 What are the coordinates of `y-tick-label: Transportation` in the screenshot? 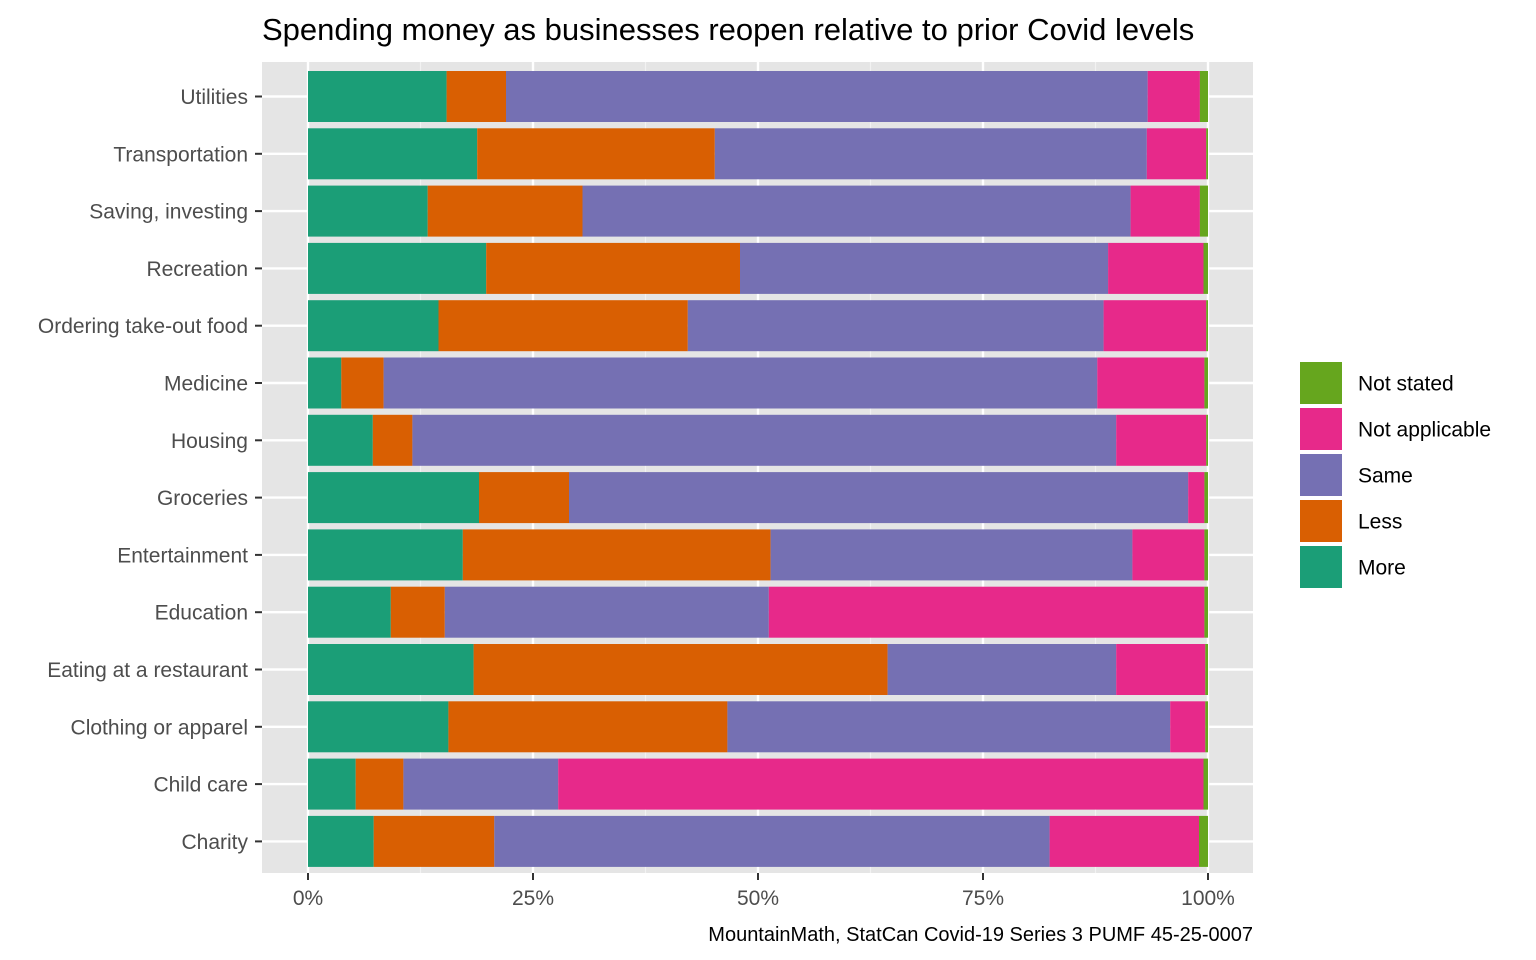 It's located at (180, 154).